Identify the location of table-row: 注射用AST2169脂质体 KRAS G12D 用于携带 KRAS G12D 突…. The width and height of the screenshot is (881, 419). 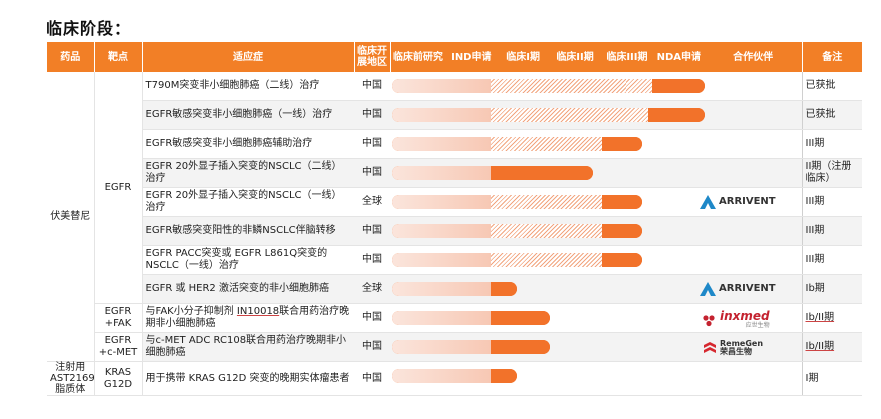
(454, 378).